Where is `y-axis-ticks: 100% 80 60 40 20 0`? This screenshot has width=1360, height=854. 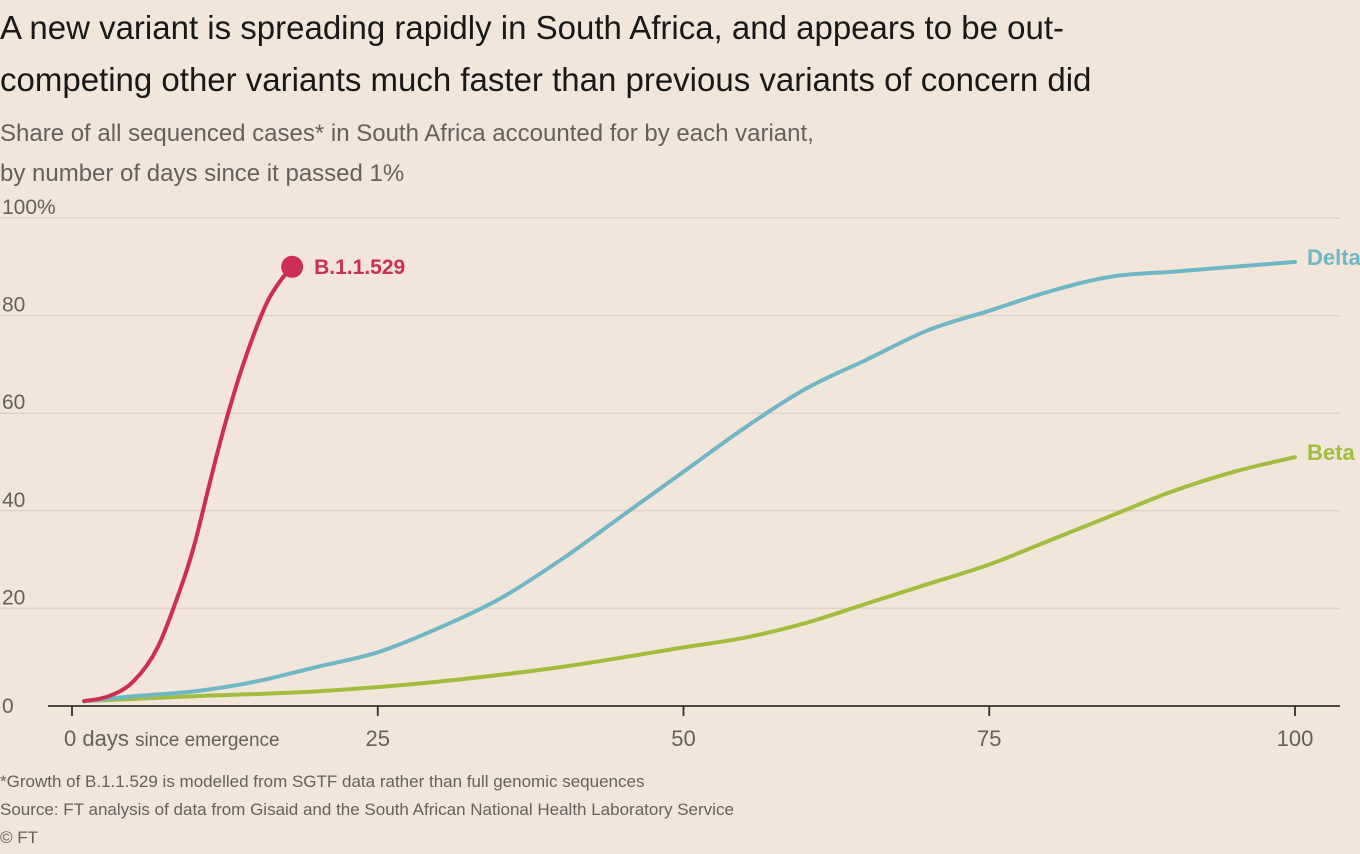
y-axis-ticks: 100% 80 60 40 20 0 is located at coordinates (29, 457).